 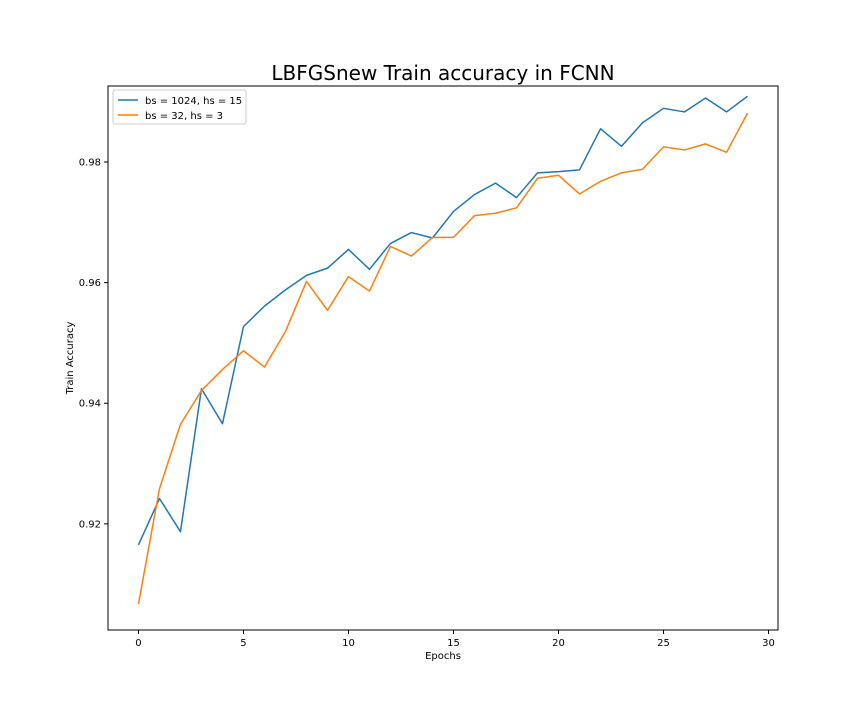 I want to click on x-tick-label: 0, so click(x=138, y=643).